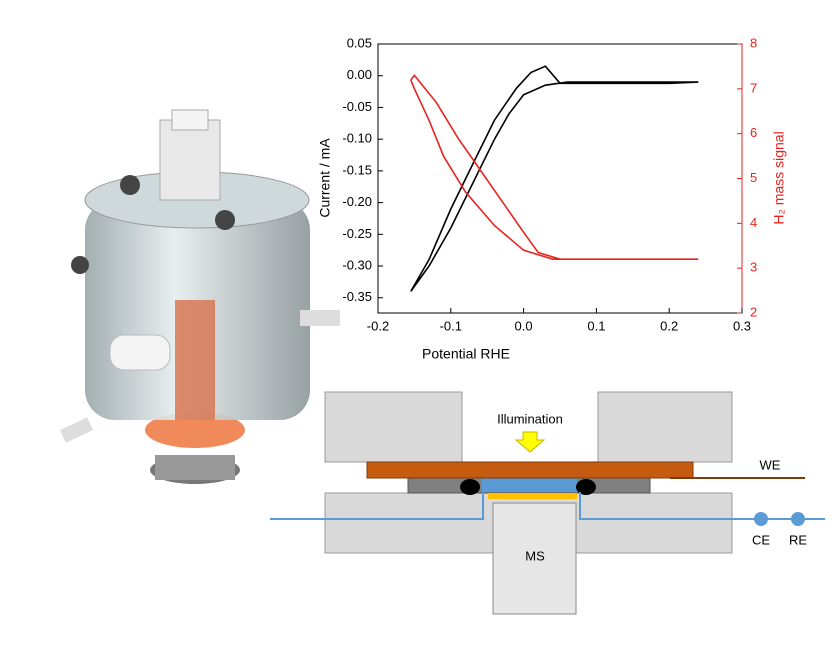  I want to click on y-tick-label: -0.20, so click(357, 201).